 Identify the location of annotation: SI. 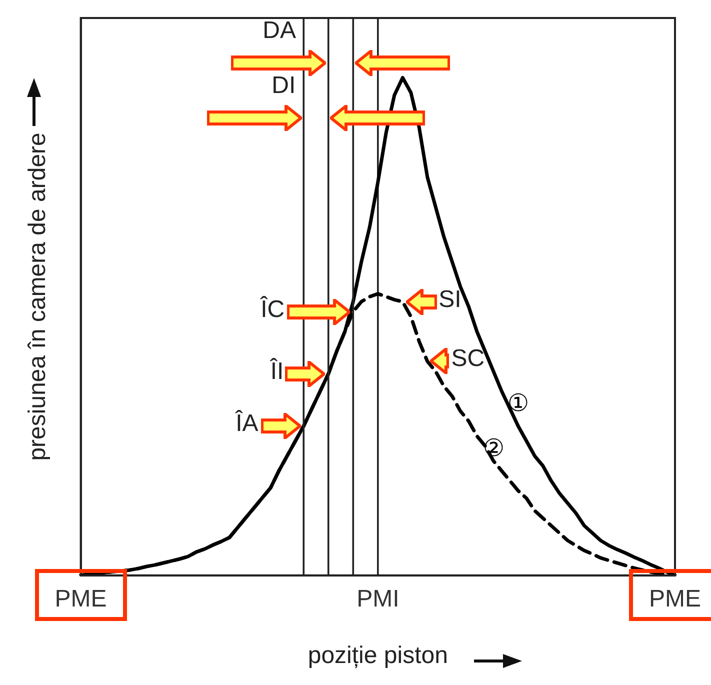
(450, 300).